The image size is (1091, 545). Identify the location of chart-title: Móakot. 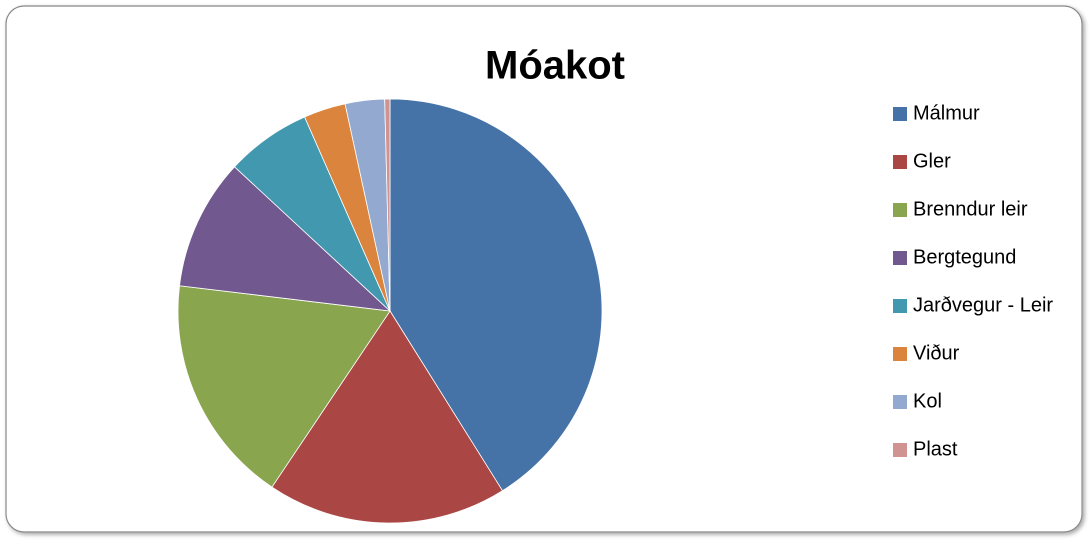
(555, 66).